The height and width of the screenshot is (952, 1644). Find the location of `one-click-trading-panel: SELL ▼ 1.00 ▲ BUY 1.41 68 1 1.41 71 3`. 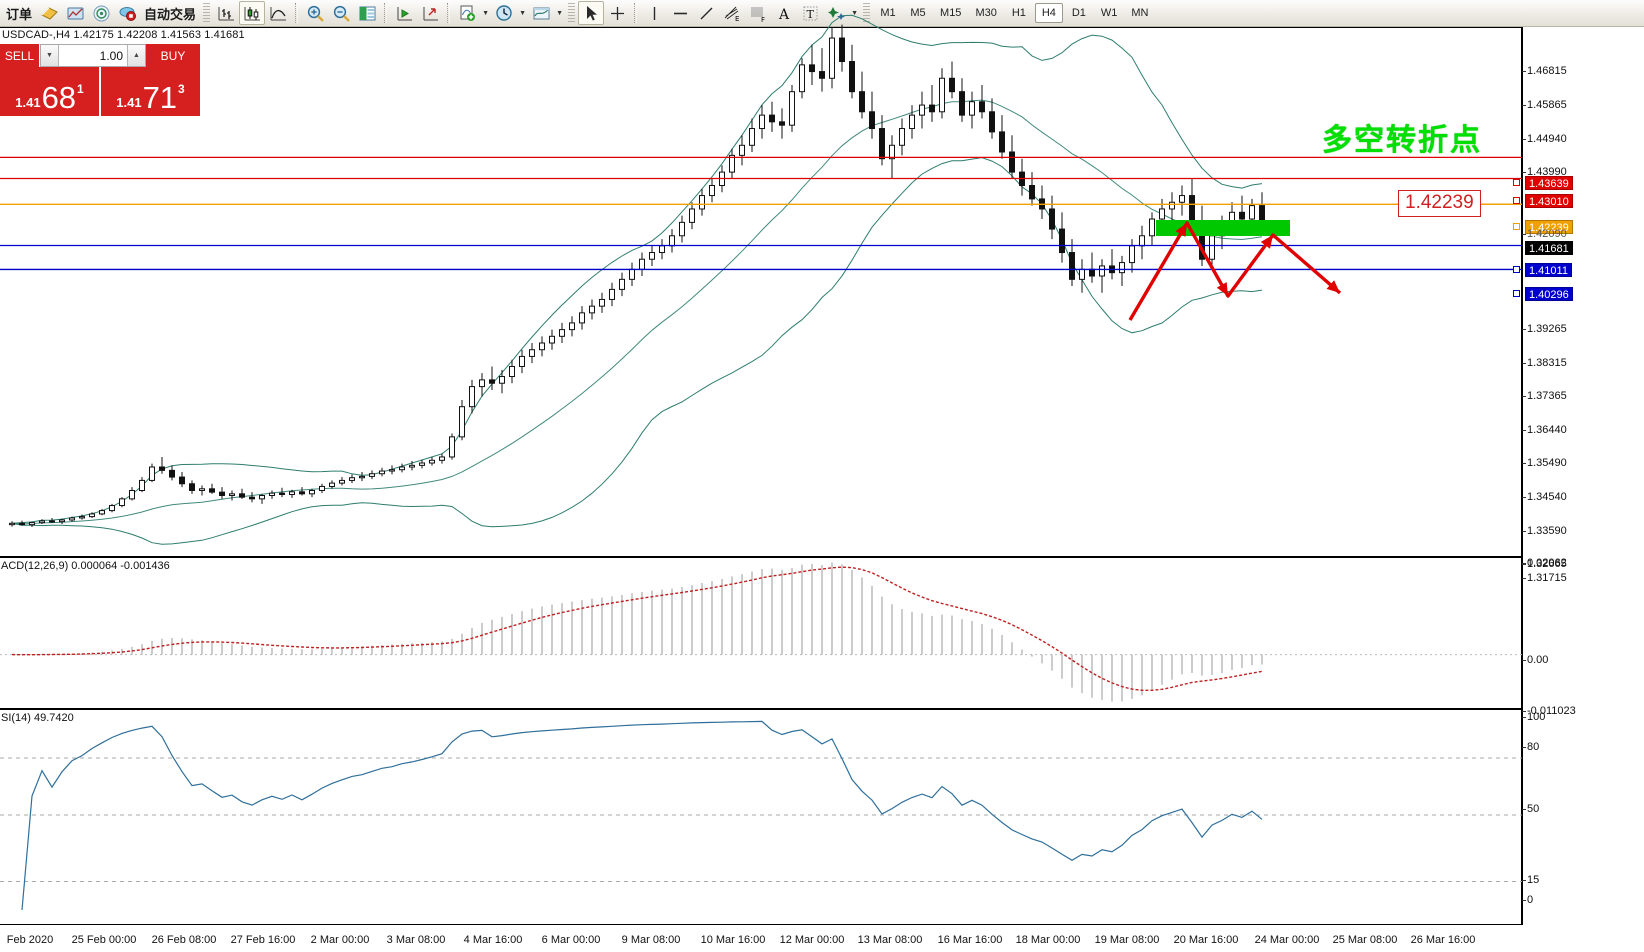

one-click-trading-panel: SELL ▼ 1.00 ▲ BUY 1.41 68 1 1.41 71 3 is located at coordinates (100, 80).